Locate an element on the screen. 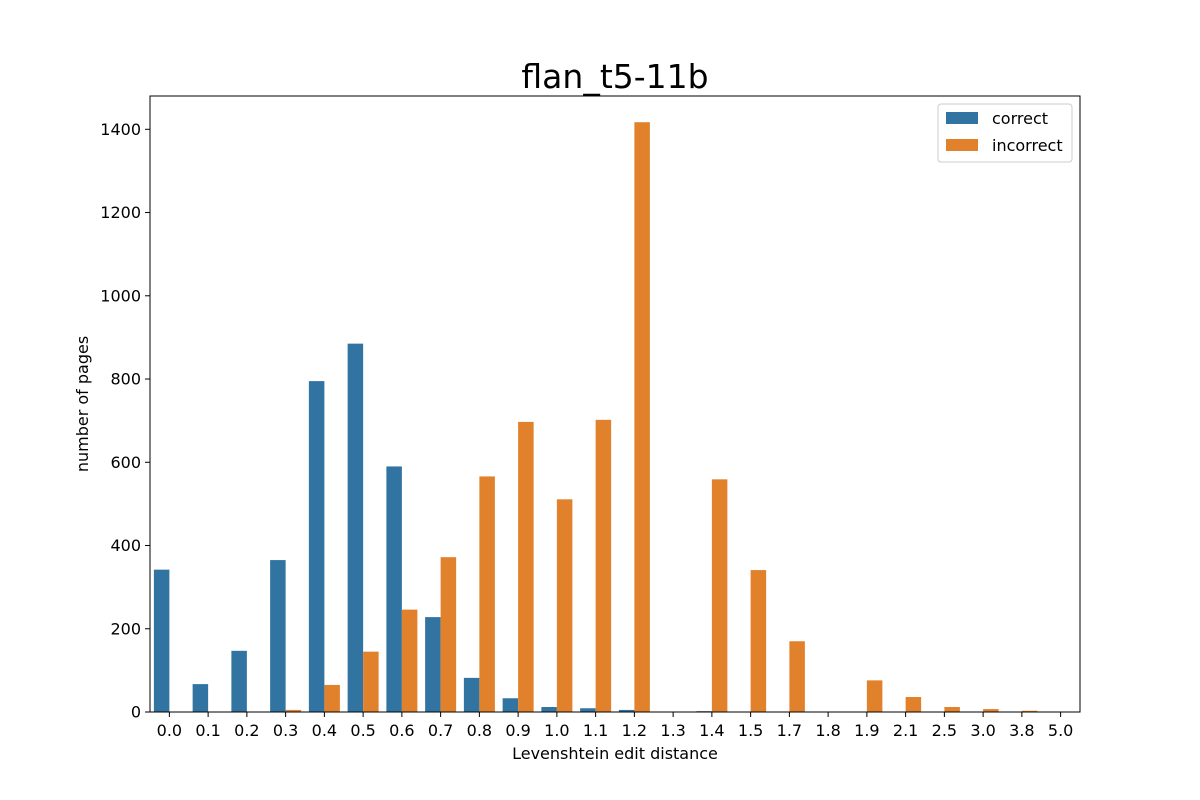  bar-incorrect-0.6 is located at coordinates (409, 660).